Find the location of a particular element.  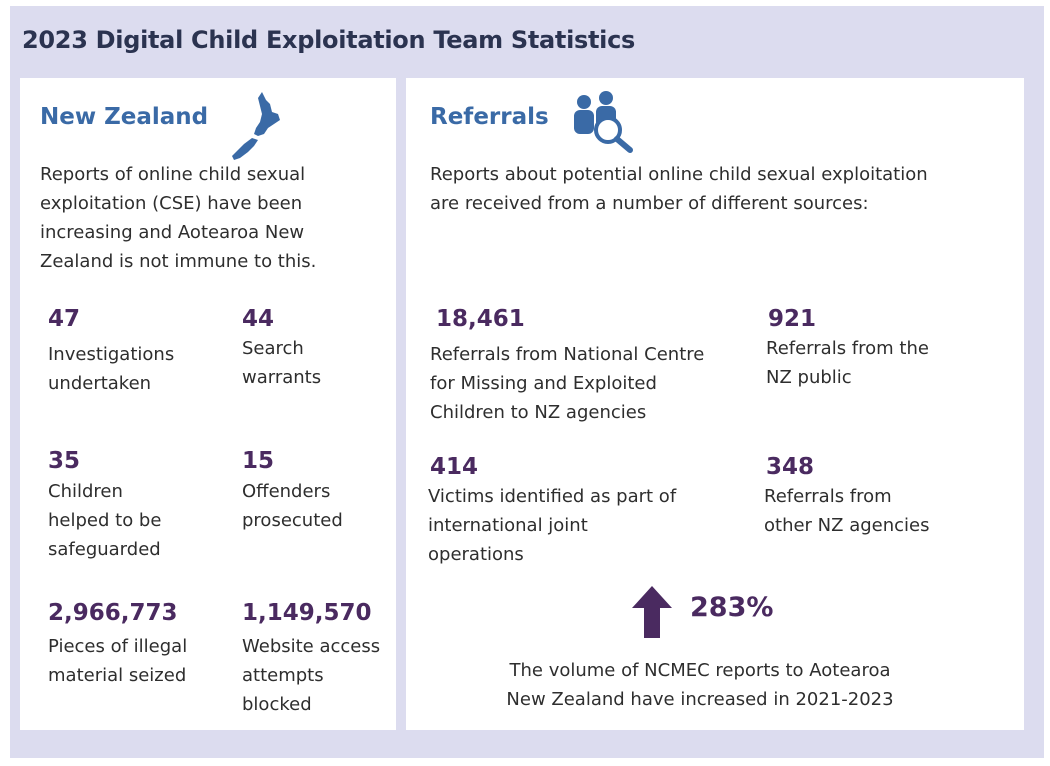

stat-ncmec-referrals-value: 18,461 is located at coordinates (480, 319).